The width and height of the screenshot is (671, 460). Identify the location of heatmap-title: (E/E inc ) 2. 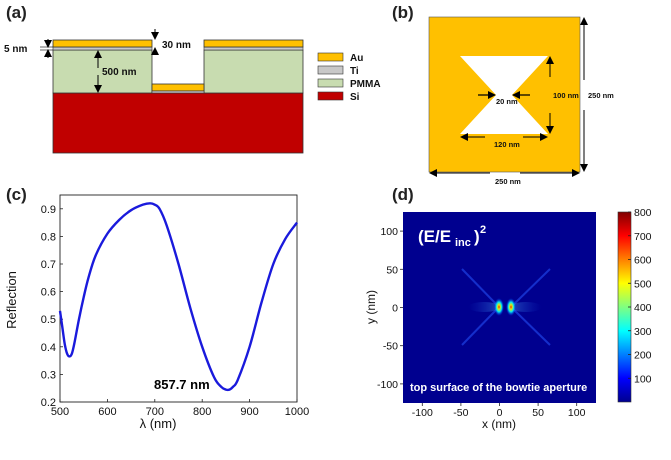
(452, 236).